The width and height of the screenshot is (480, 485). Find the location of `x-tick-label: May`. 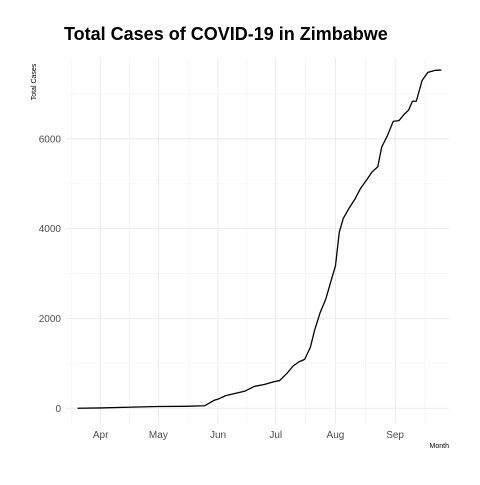

x-tick-label: May is located at coordinates (158, 435).